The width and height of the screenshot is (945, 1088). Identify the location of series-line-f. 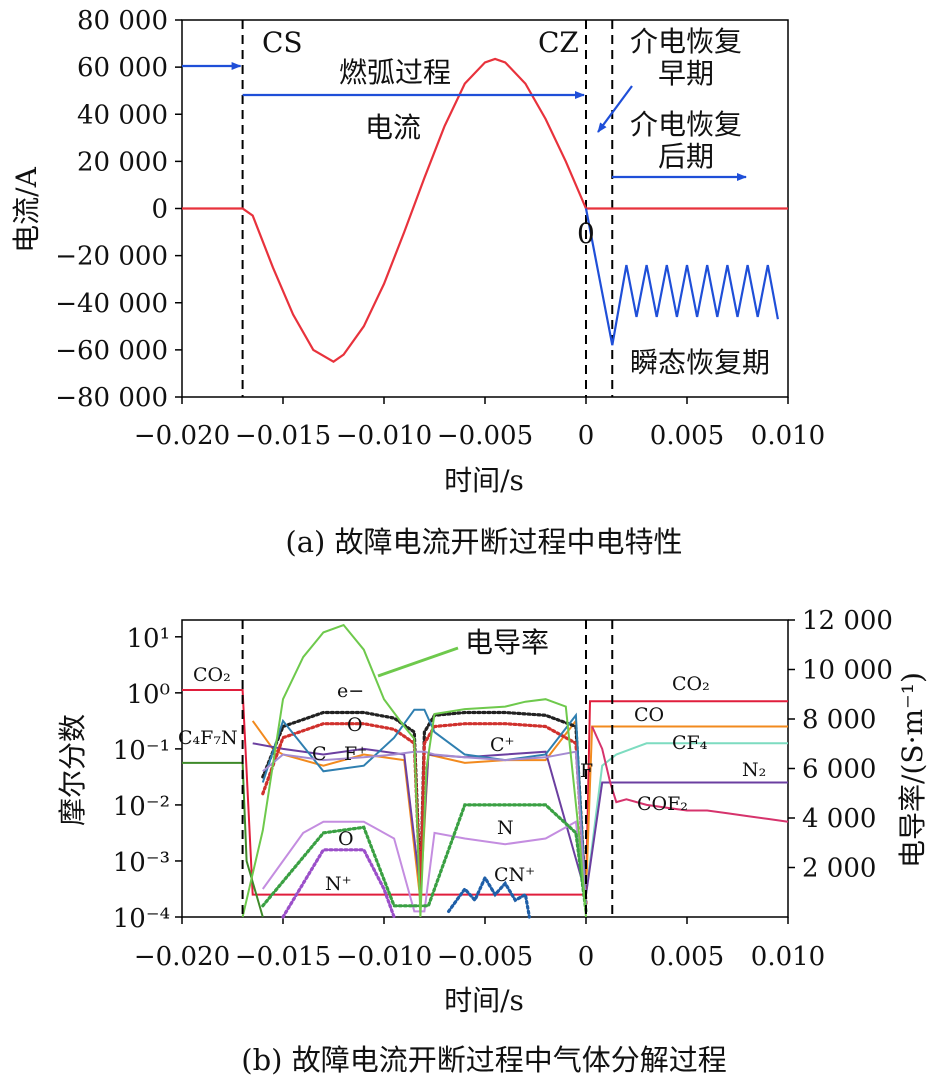
(424, 828).